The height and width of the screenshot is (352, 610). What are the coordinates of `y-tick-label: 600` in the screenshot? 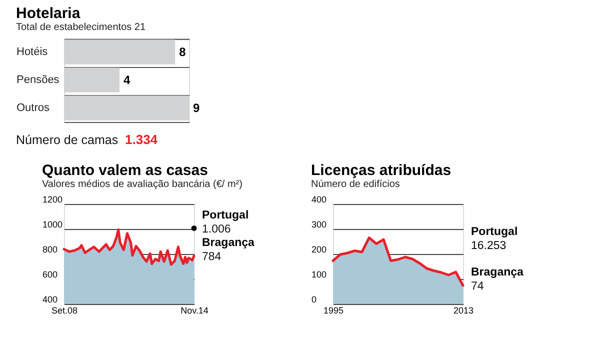 It's located at (50, 275).